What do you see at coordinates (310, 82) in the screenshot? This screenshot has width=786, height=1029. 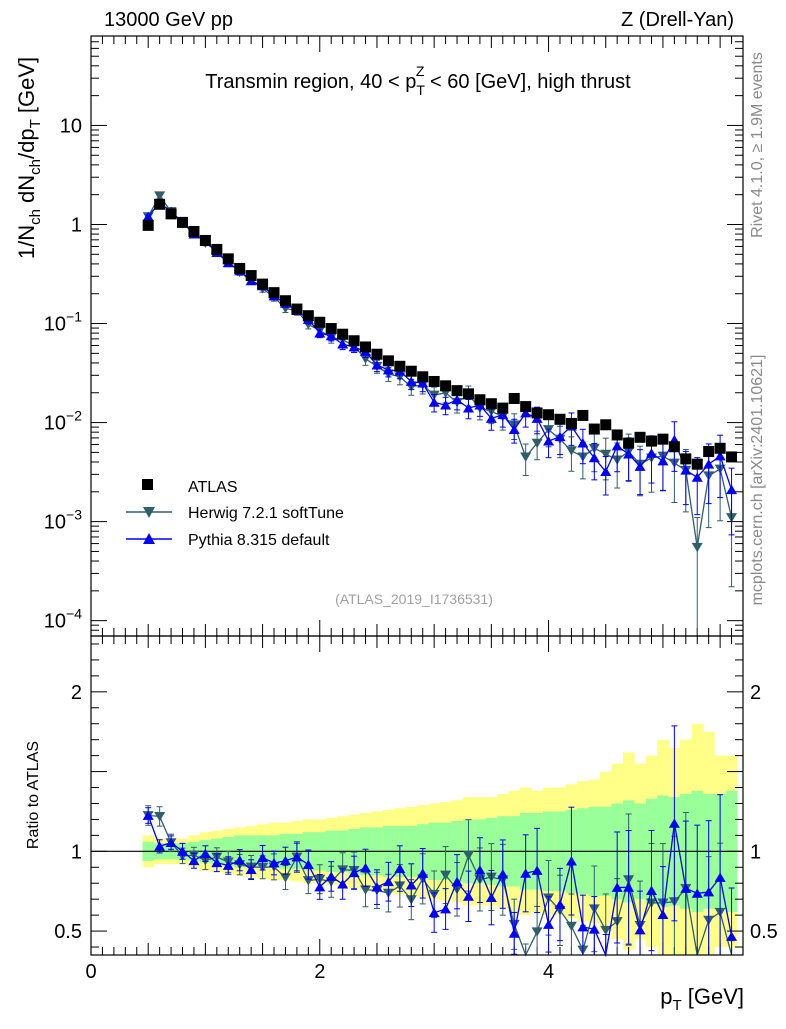 I see `title-prefix: Transmin region, 40 < p` at bounding box center [310, 82].